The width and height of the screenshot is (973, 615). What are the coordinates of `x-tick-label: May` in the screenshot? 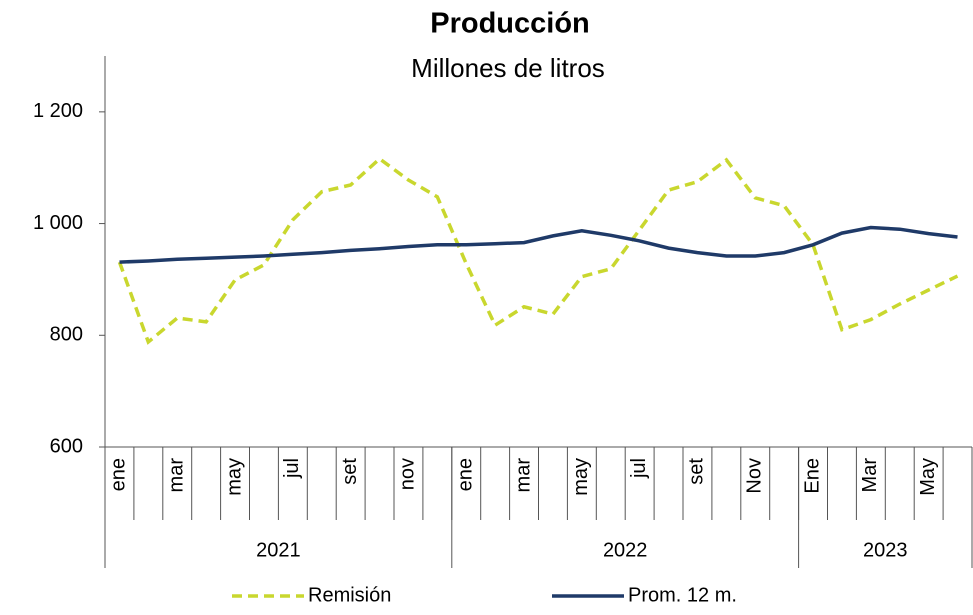 It's located at (928, 477).